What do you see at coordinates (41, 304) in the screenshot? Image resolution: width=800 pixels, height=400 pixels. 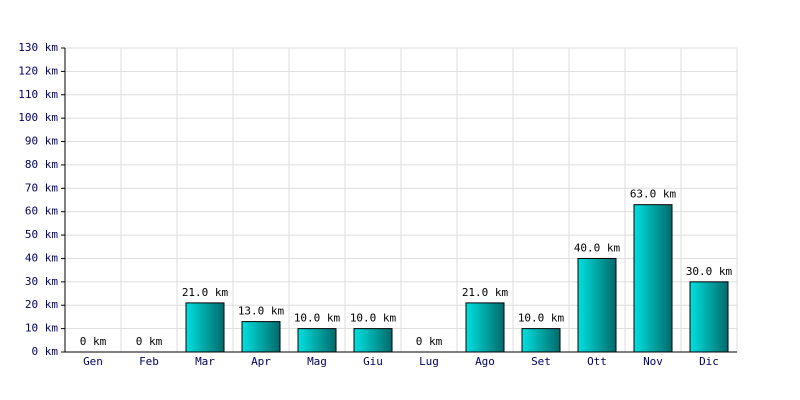 I see `y-tick-label: 20 km` at bounding box center [41, 304].